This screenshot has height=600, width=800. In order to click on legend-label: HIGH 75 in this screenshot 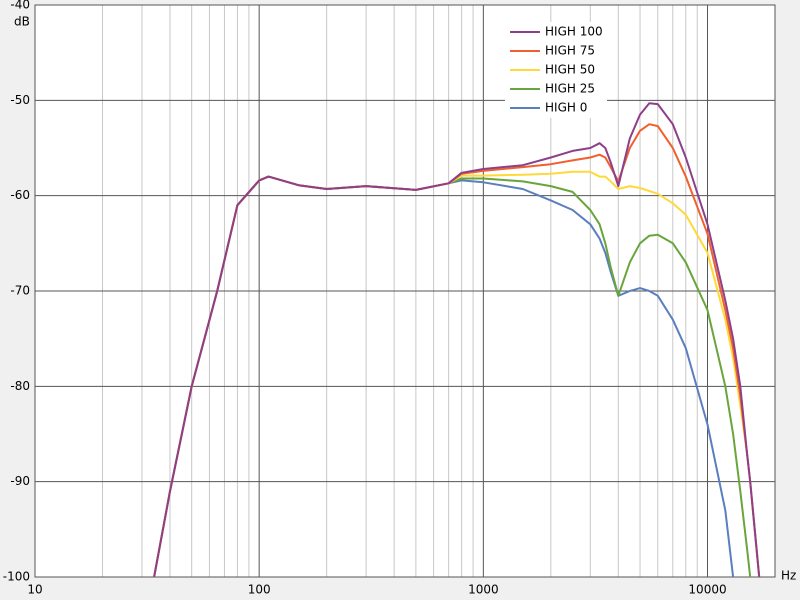, I will do `click(570, 51)`.